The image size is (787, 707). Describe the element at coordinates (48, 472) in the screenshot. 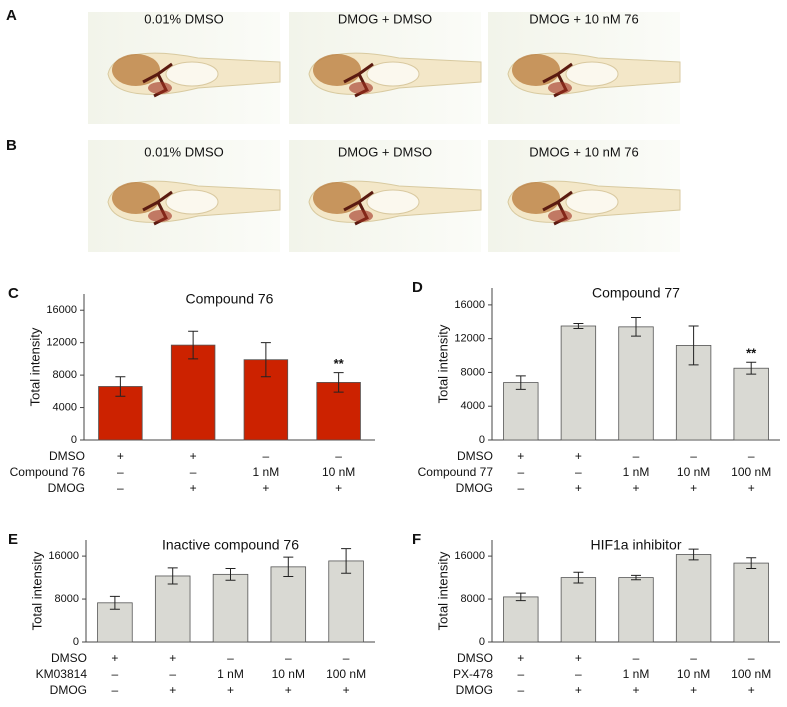

I see `condition-label: Compound 76` at that location.